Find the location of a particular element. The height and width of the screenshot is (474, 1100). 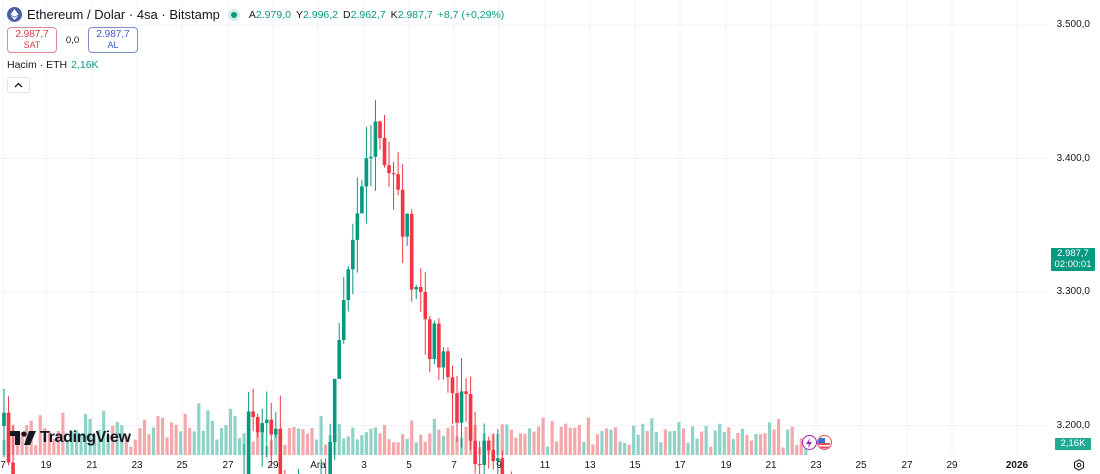

collapse-legend-button is located at coordinates (18, 85).